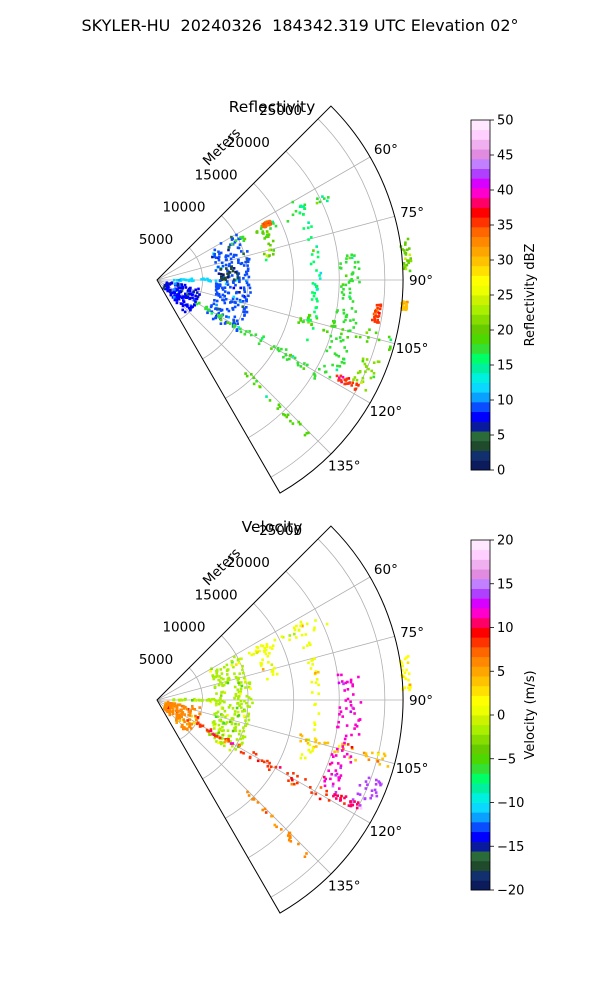 Image resolution: width=600 pixels, height=1000 pixels. Describe the element at coordinates (225, 287) in the screenshot. I see `range-ring` at that location.